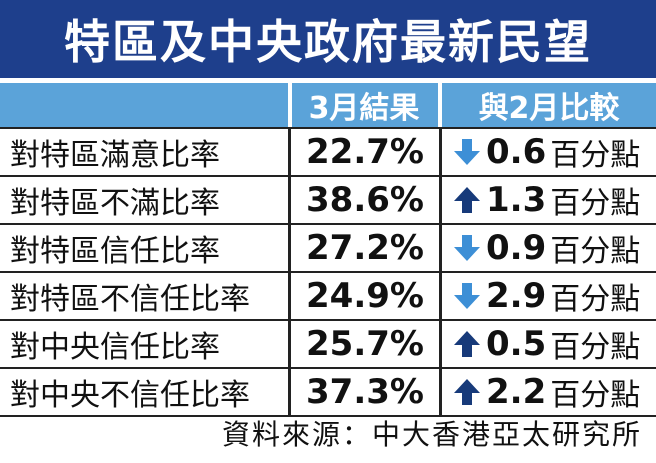  What do you see at coordinates (365, 152) in the screenshot?
I see `row-value: 22.7%` at bounding box center [365, 152].